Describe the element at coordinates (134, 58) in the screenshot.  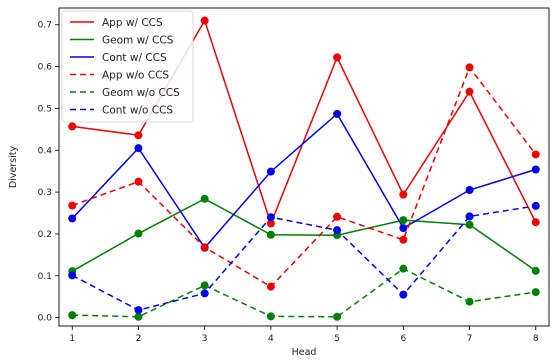
I see `legend-label: Cont w/ CCS` at that location.